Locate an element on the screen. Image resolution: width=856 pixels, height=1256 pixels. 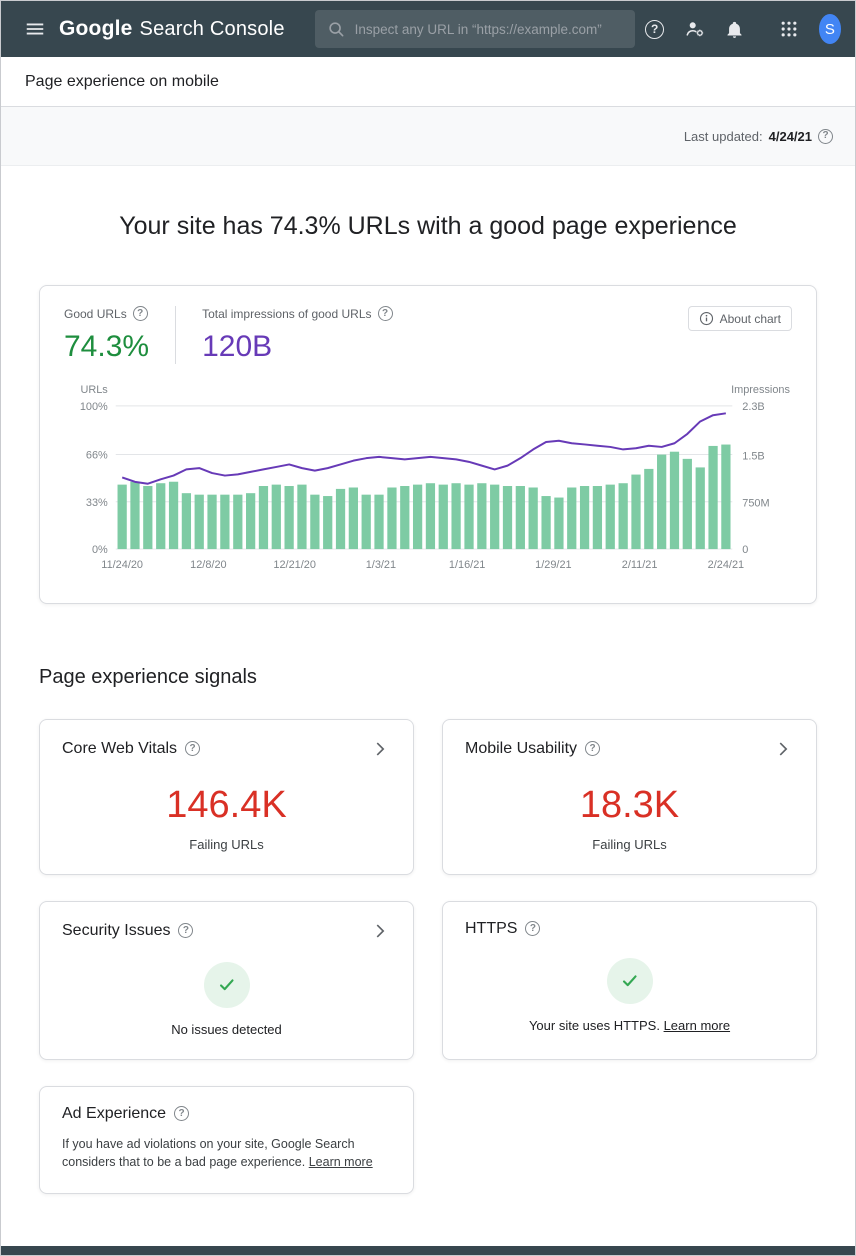
svg-text: 12/8/20 is located at coordinates (208, 565).